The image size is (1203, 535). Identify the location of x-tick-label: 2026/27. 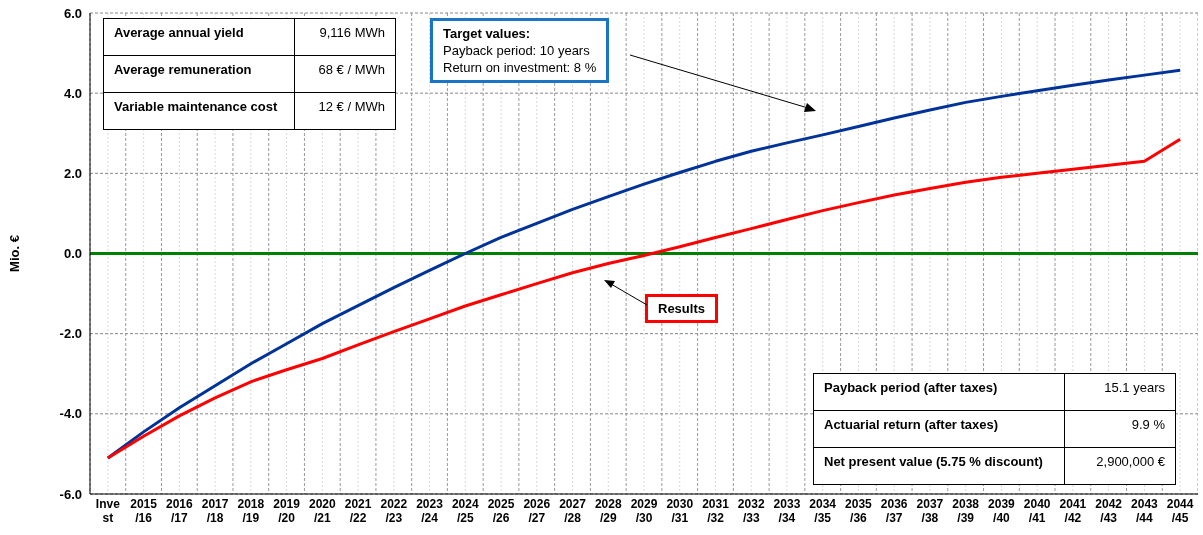
(537, 511).